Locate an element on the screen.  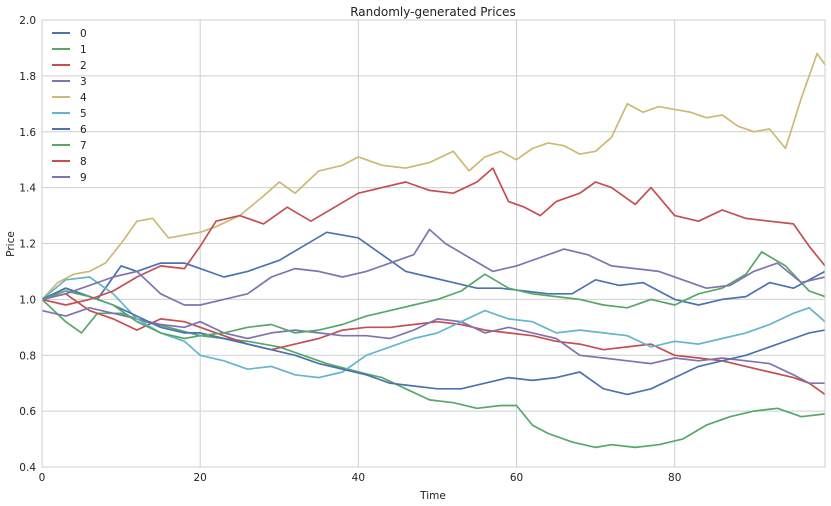
y-tick-label: 1.0 is located at coordinates (27, 300).